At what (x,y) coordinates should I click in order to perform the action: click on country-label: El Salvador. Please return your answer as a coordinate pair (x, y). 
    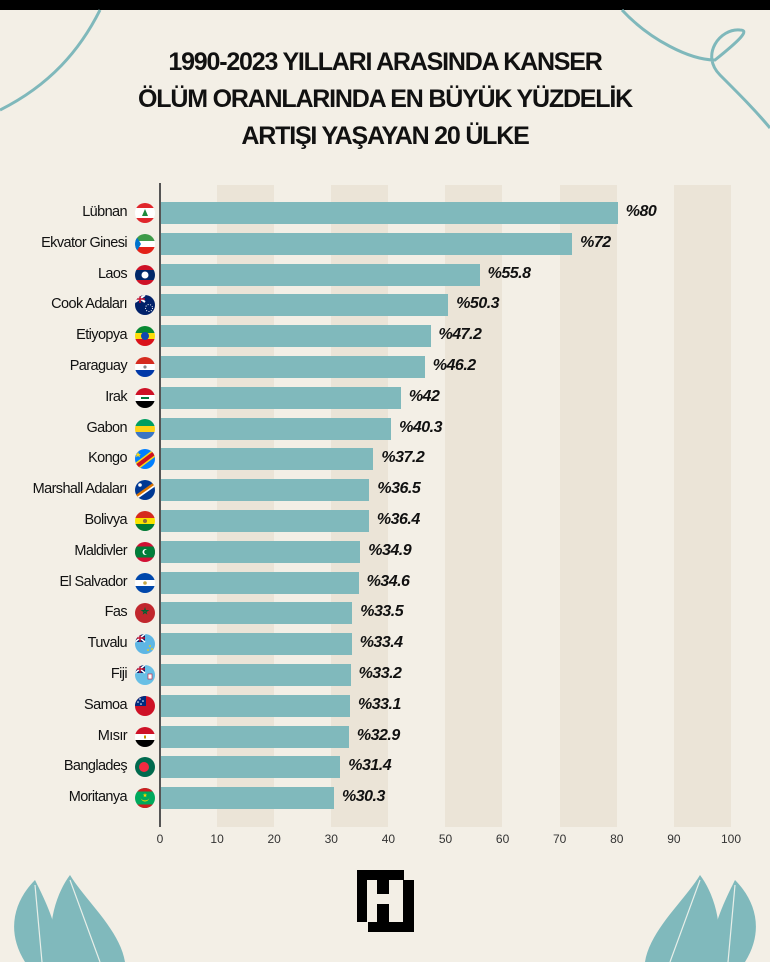
    Looking at the image, I should click on (93, 581).